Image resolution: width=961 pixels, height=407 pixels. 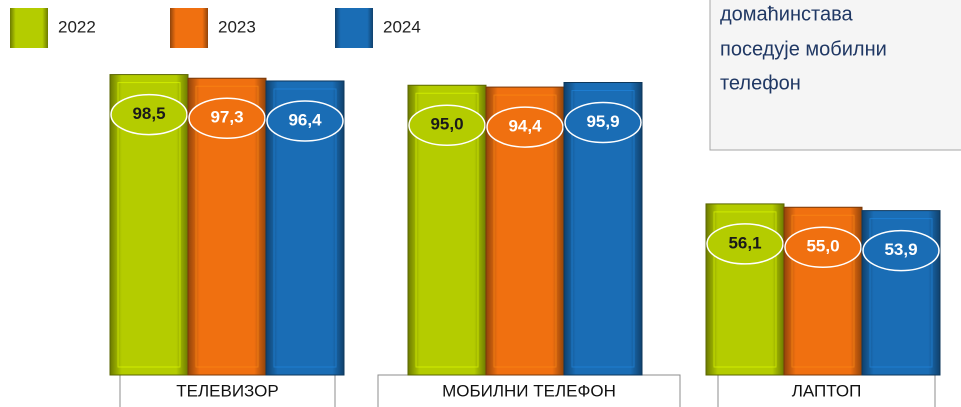 I want to click on data-label: 53,9, so click(x=900, y=249).